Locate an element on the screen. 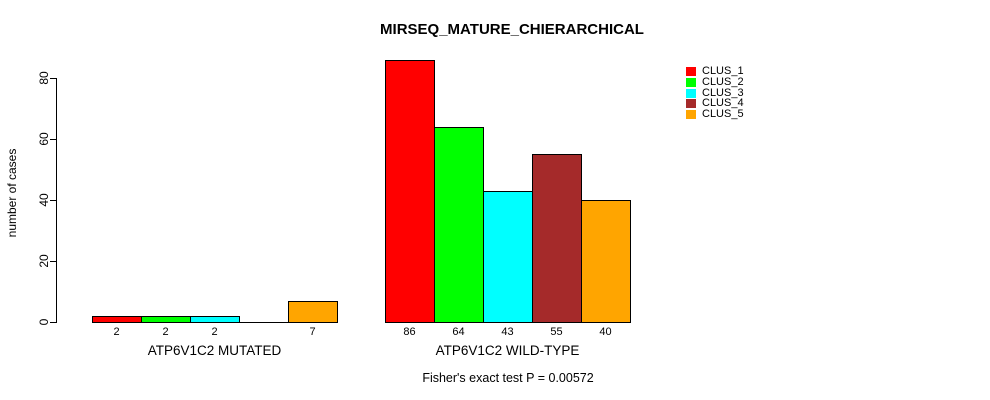  legend-label: CLUS_1 is located at coordinates (723, 71).